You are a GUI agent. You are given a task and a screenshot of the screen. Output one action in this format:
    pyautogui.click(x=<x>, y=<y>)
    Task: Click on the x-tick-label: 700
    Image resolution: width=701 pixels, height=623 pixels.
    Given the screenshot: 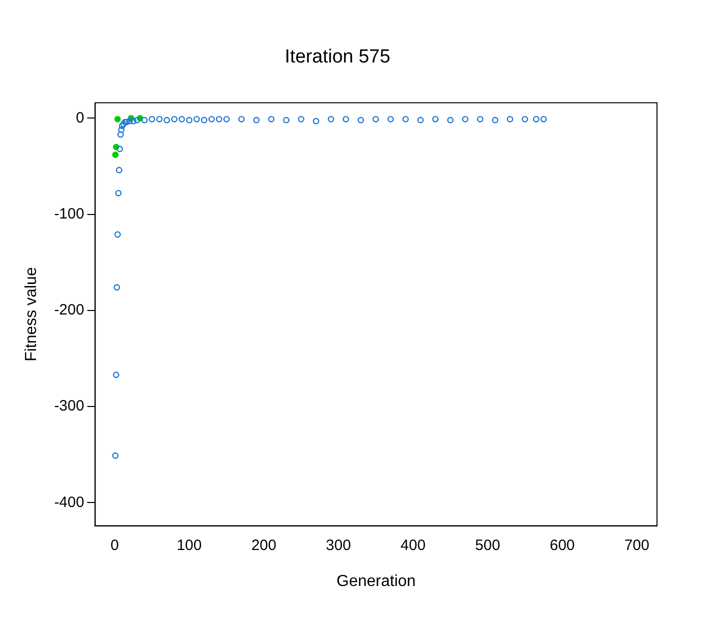 What is the action you would take?
    pyautogui.click(x=637, y=545)
    